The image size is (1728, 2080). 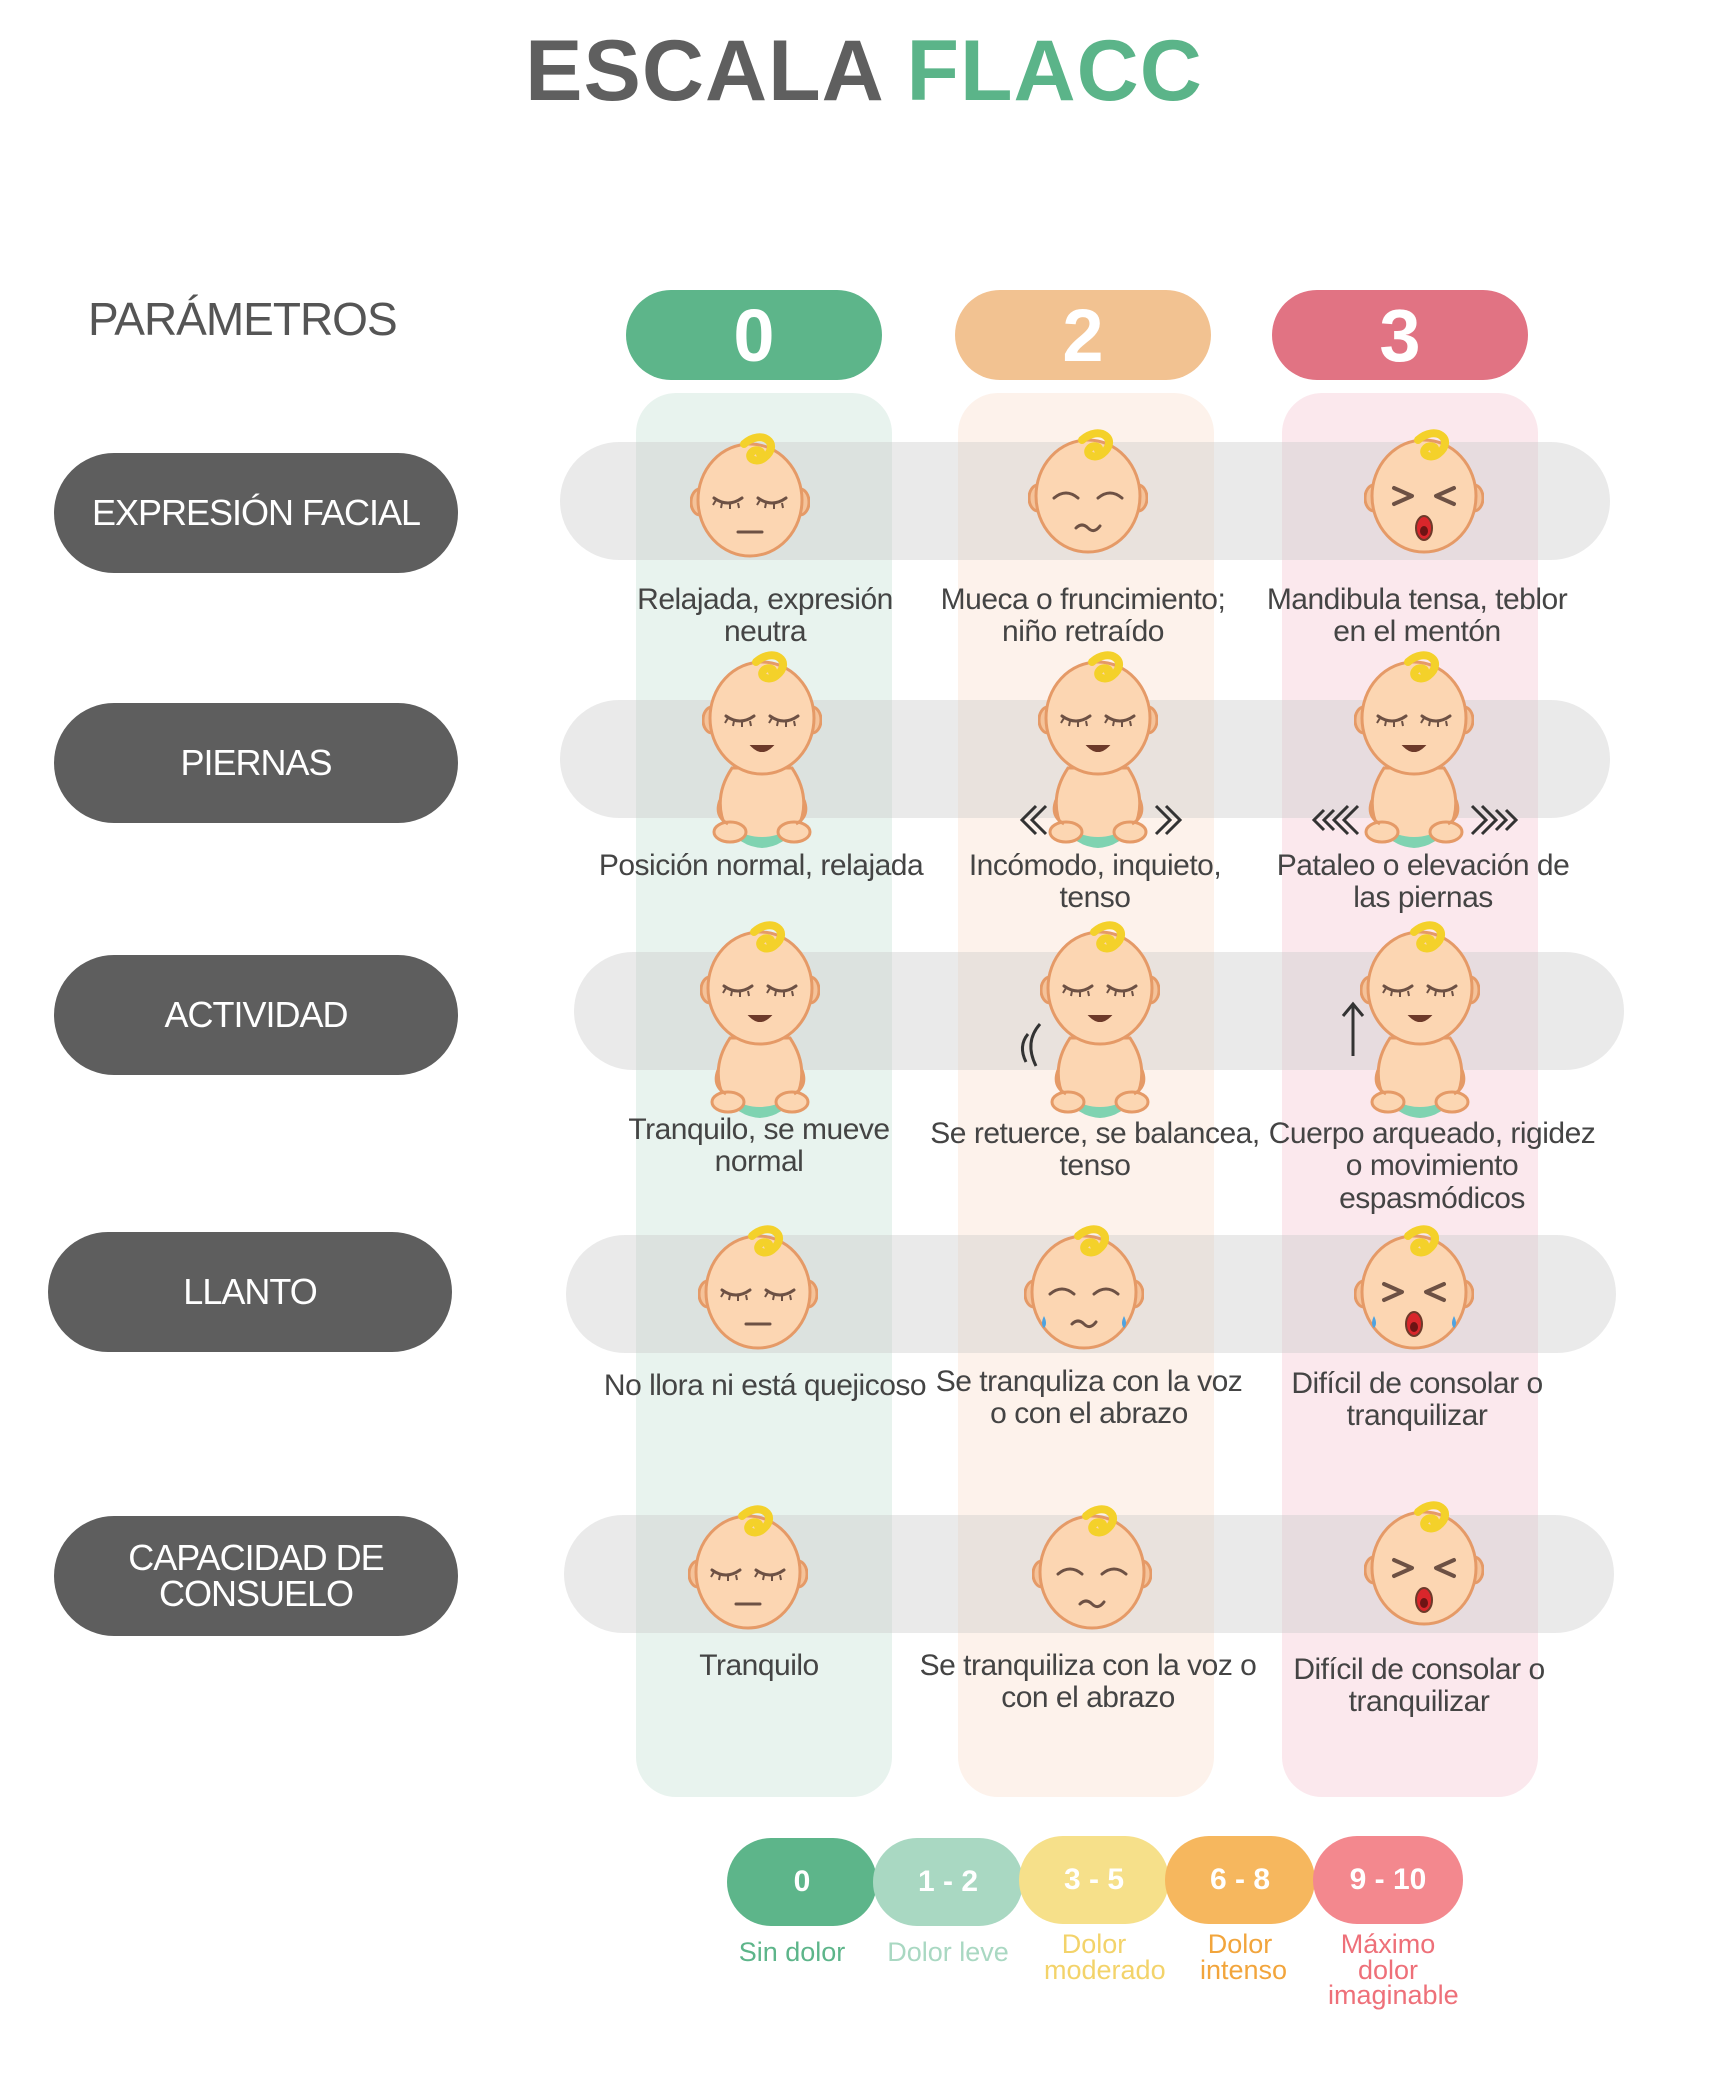 I want to click on page-title: ESCALA FLACC, so click(x=864, y=71).